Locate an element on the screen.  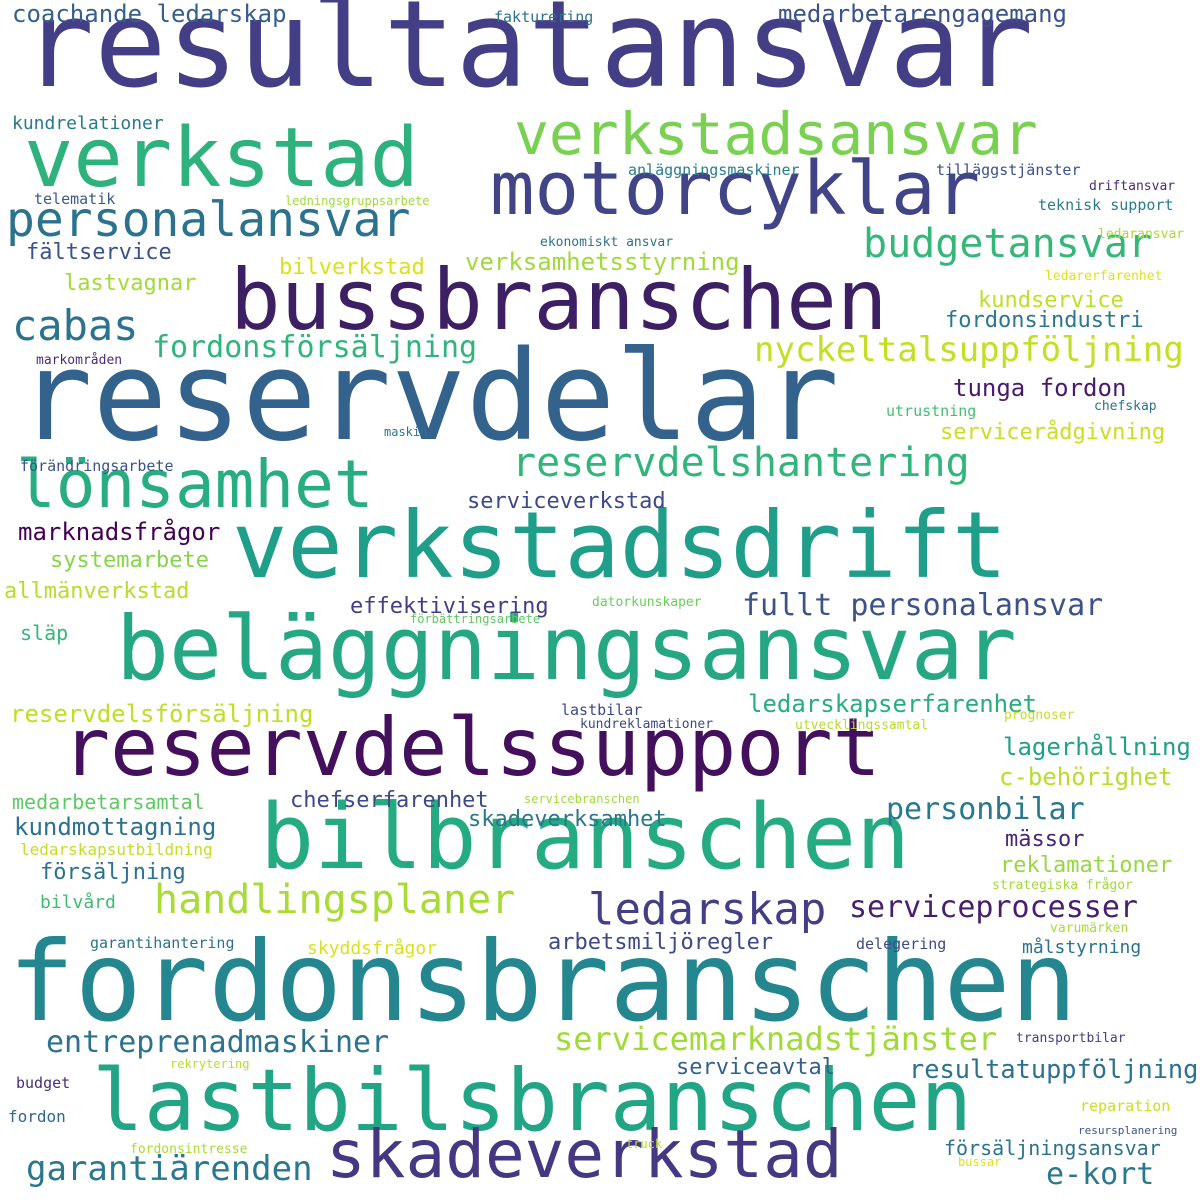
word: personbilar is located at coordinates (985, 809).